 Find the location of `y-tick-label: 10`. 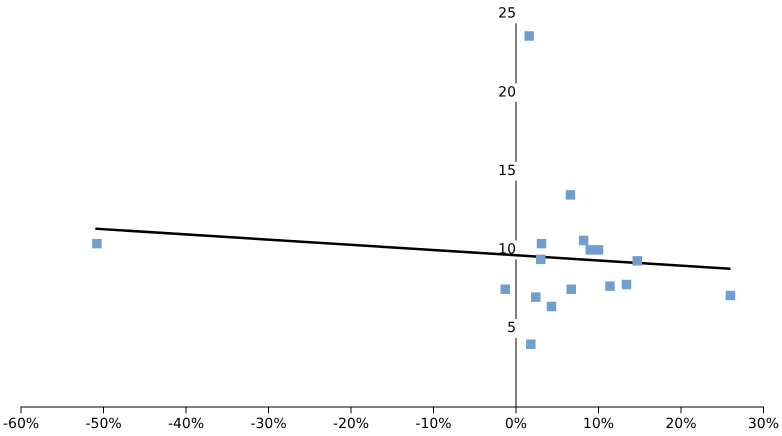

y-tick-label: 10 is located at coordinates (507, 250).